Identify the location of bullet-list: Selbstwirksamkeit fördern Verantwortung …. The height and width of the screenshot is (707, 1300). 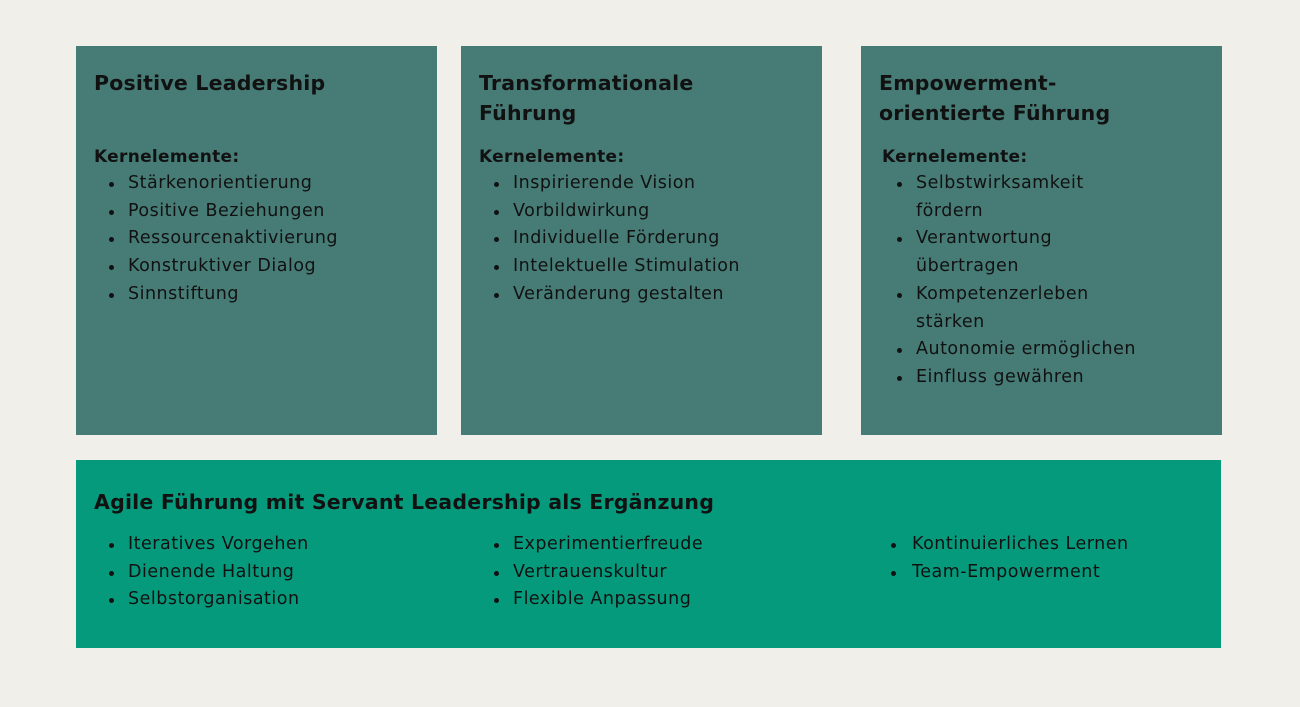
(1007, 281).